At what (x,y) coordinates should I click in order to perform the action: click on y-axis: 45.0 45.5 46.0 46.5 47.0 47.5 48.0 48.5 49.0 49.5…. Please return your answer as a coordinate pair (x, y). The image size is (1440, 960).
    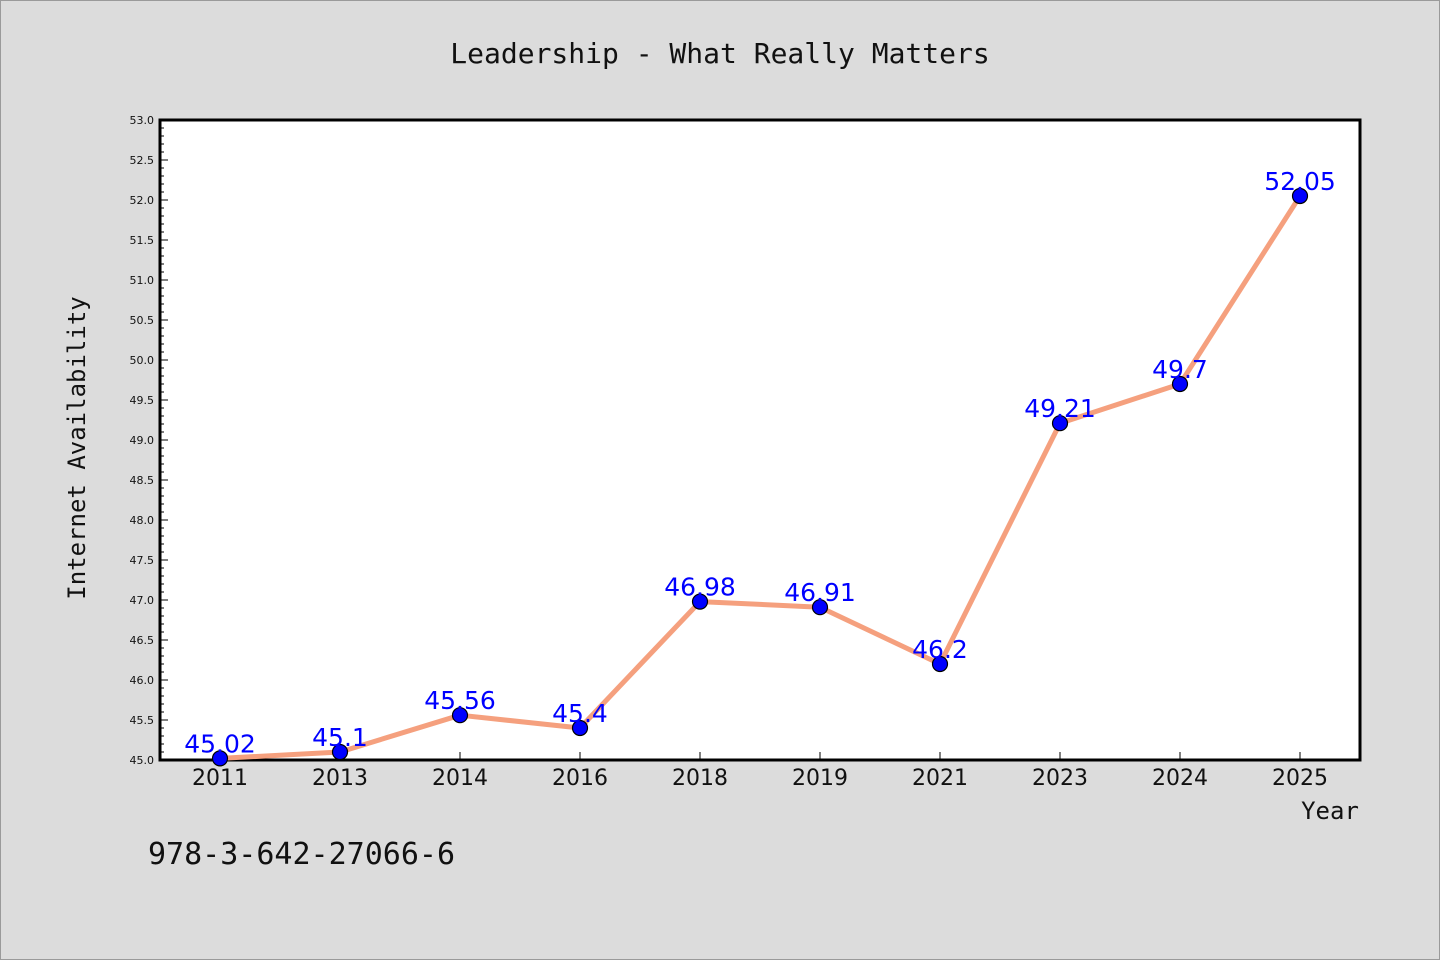
    Looking at the image, I should click on (149, 440).